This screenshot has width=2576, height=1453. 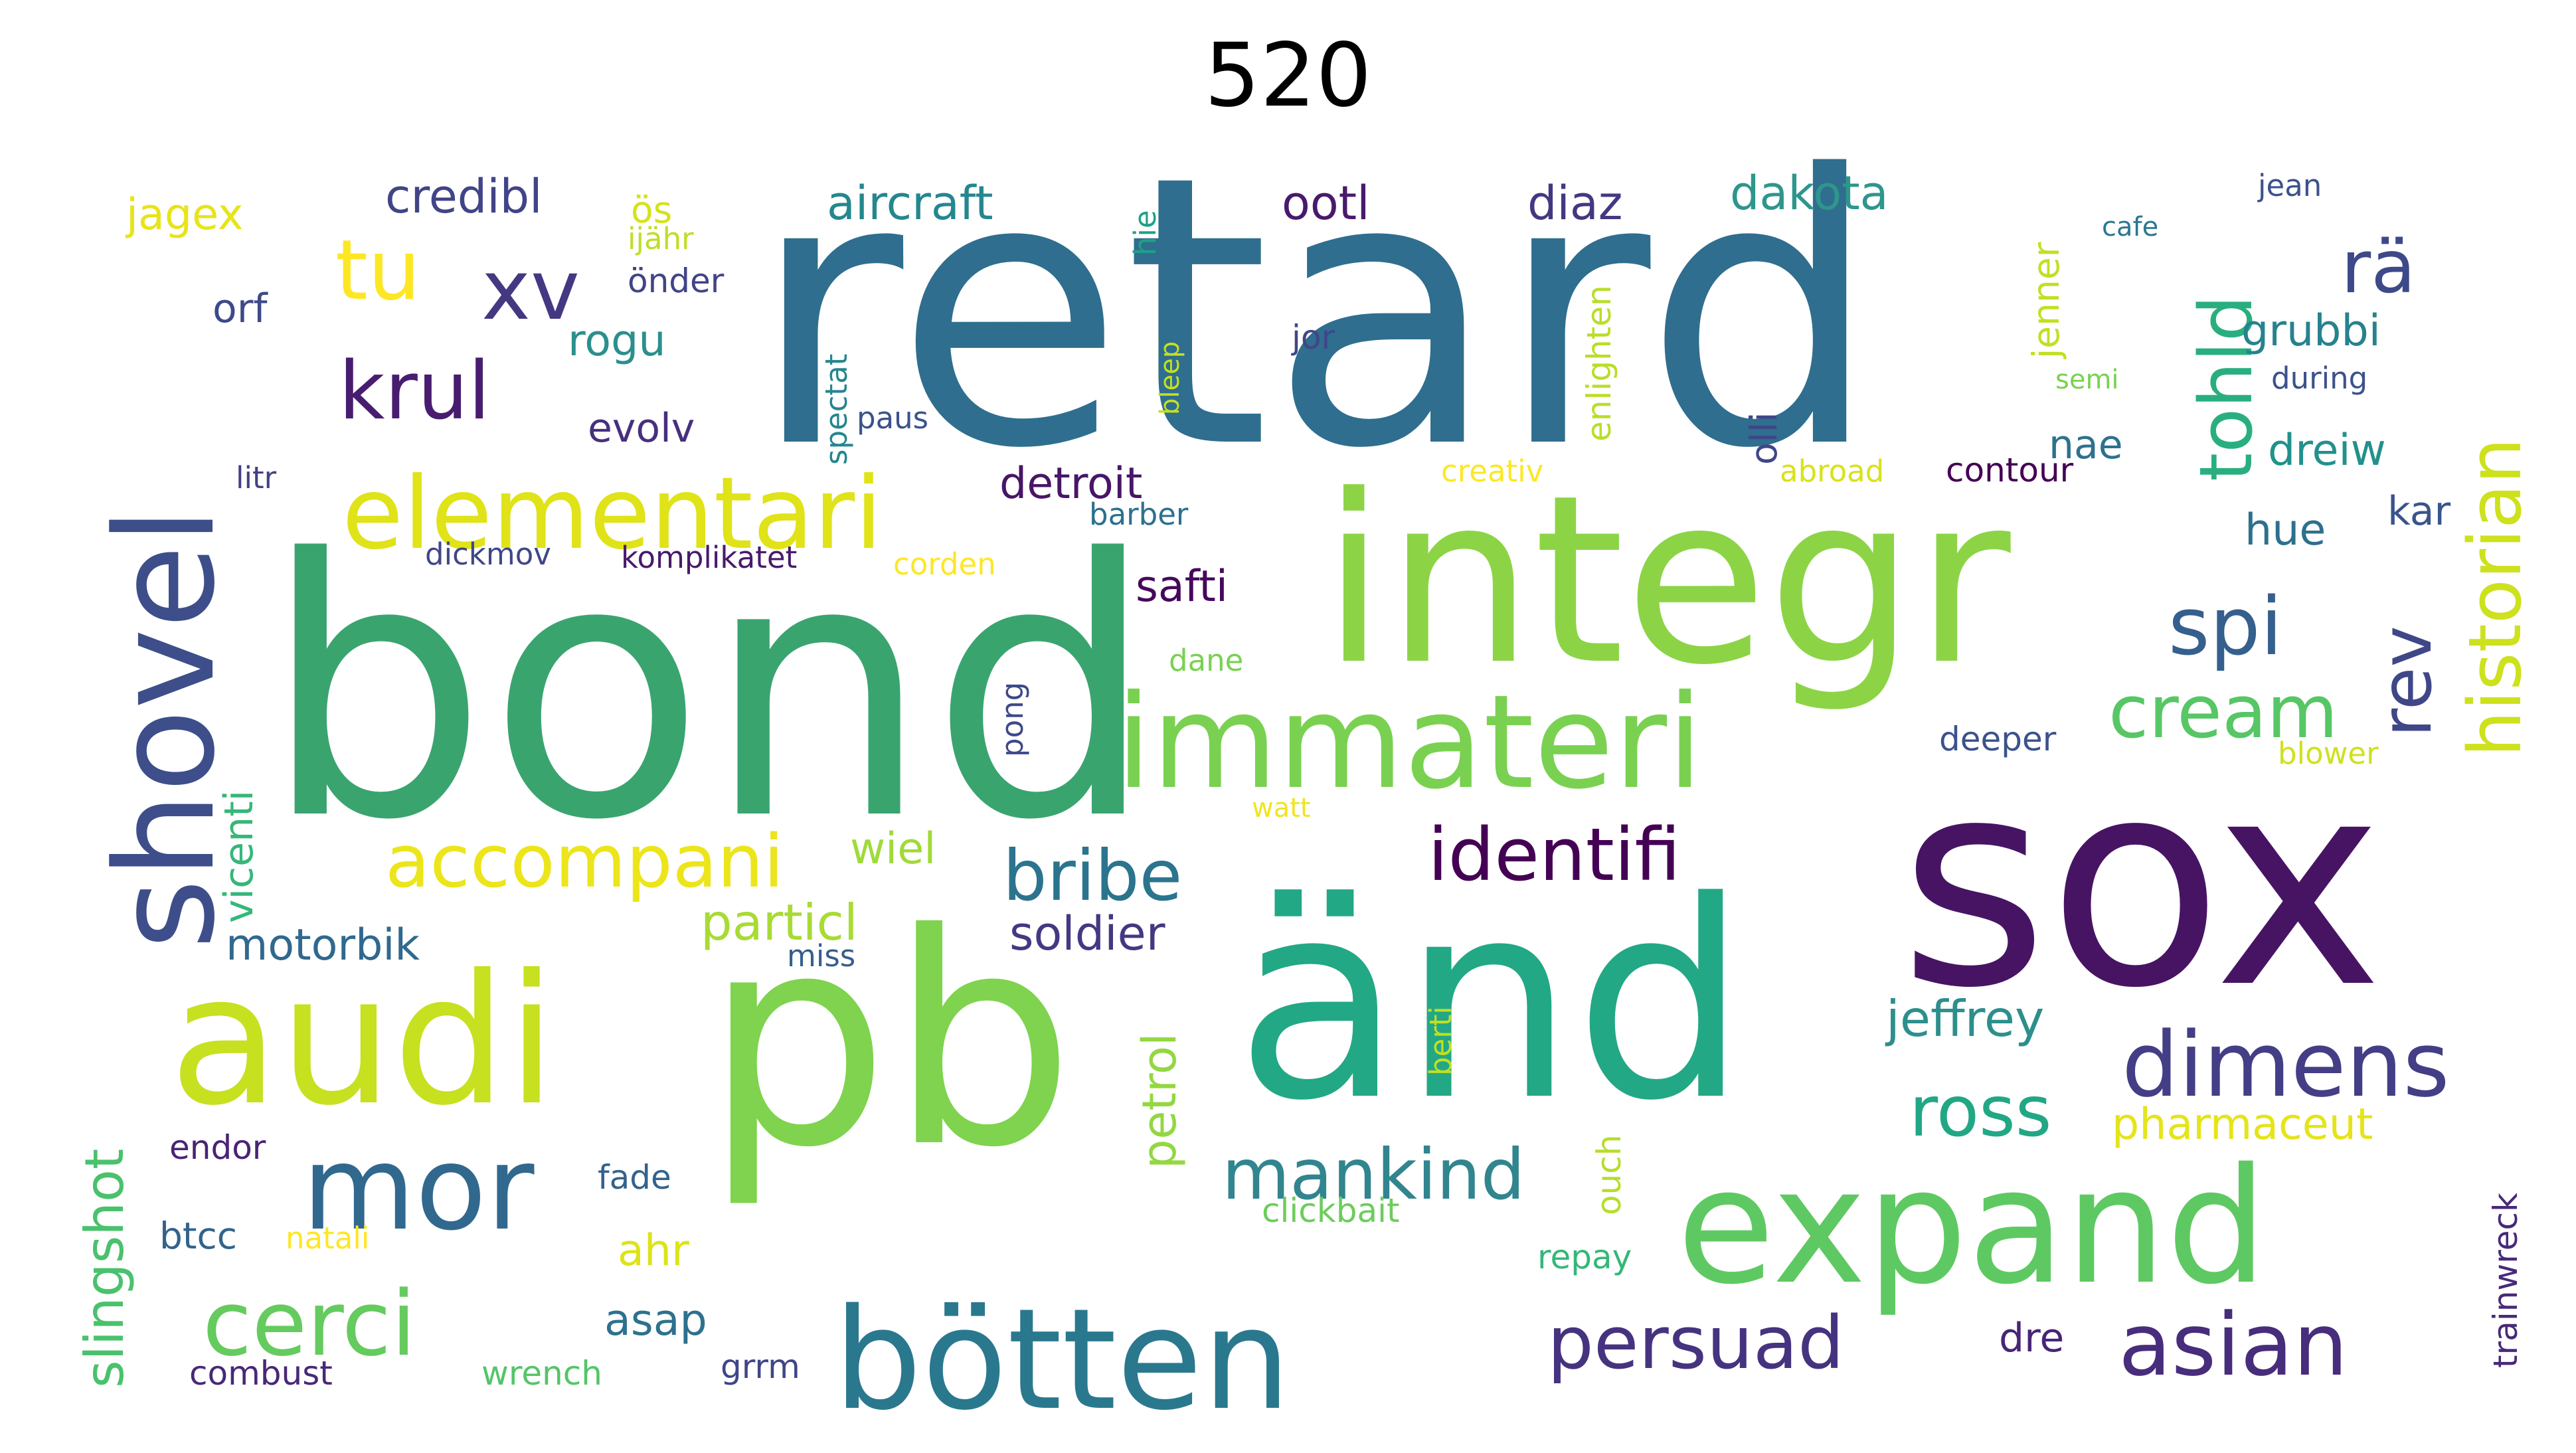 I want to click on word-79: dane, so click(x=1206, y=660).